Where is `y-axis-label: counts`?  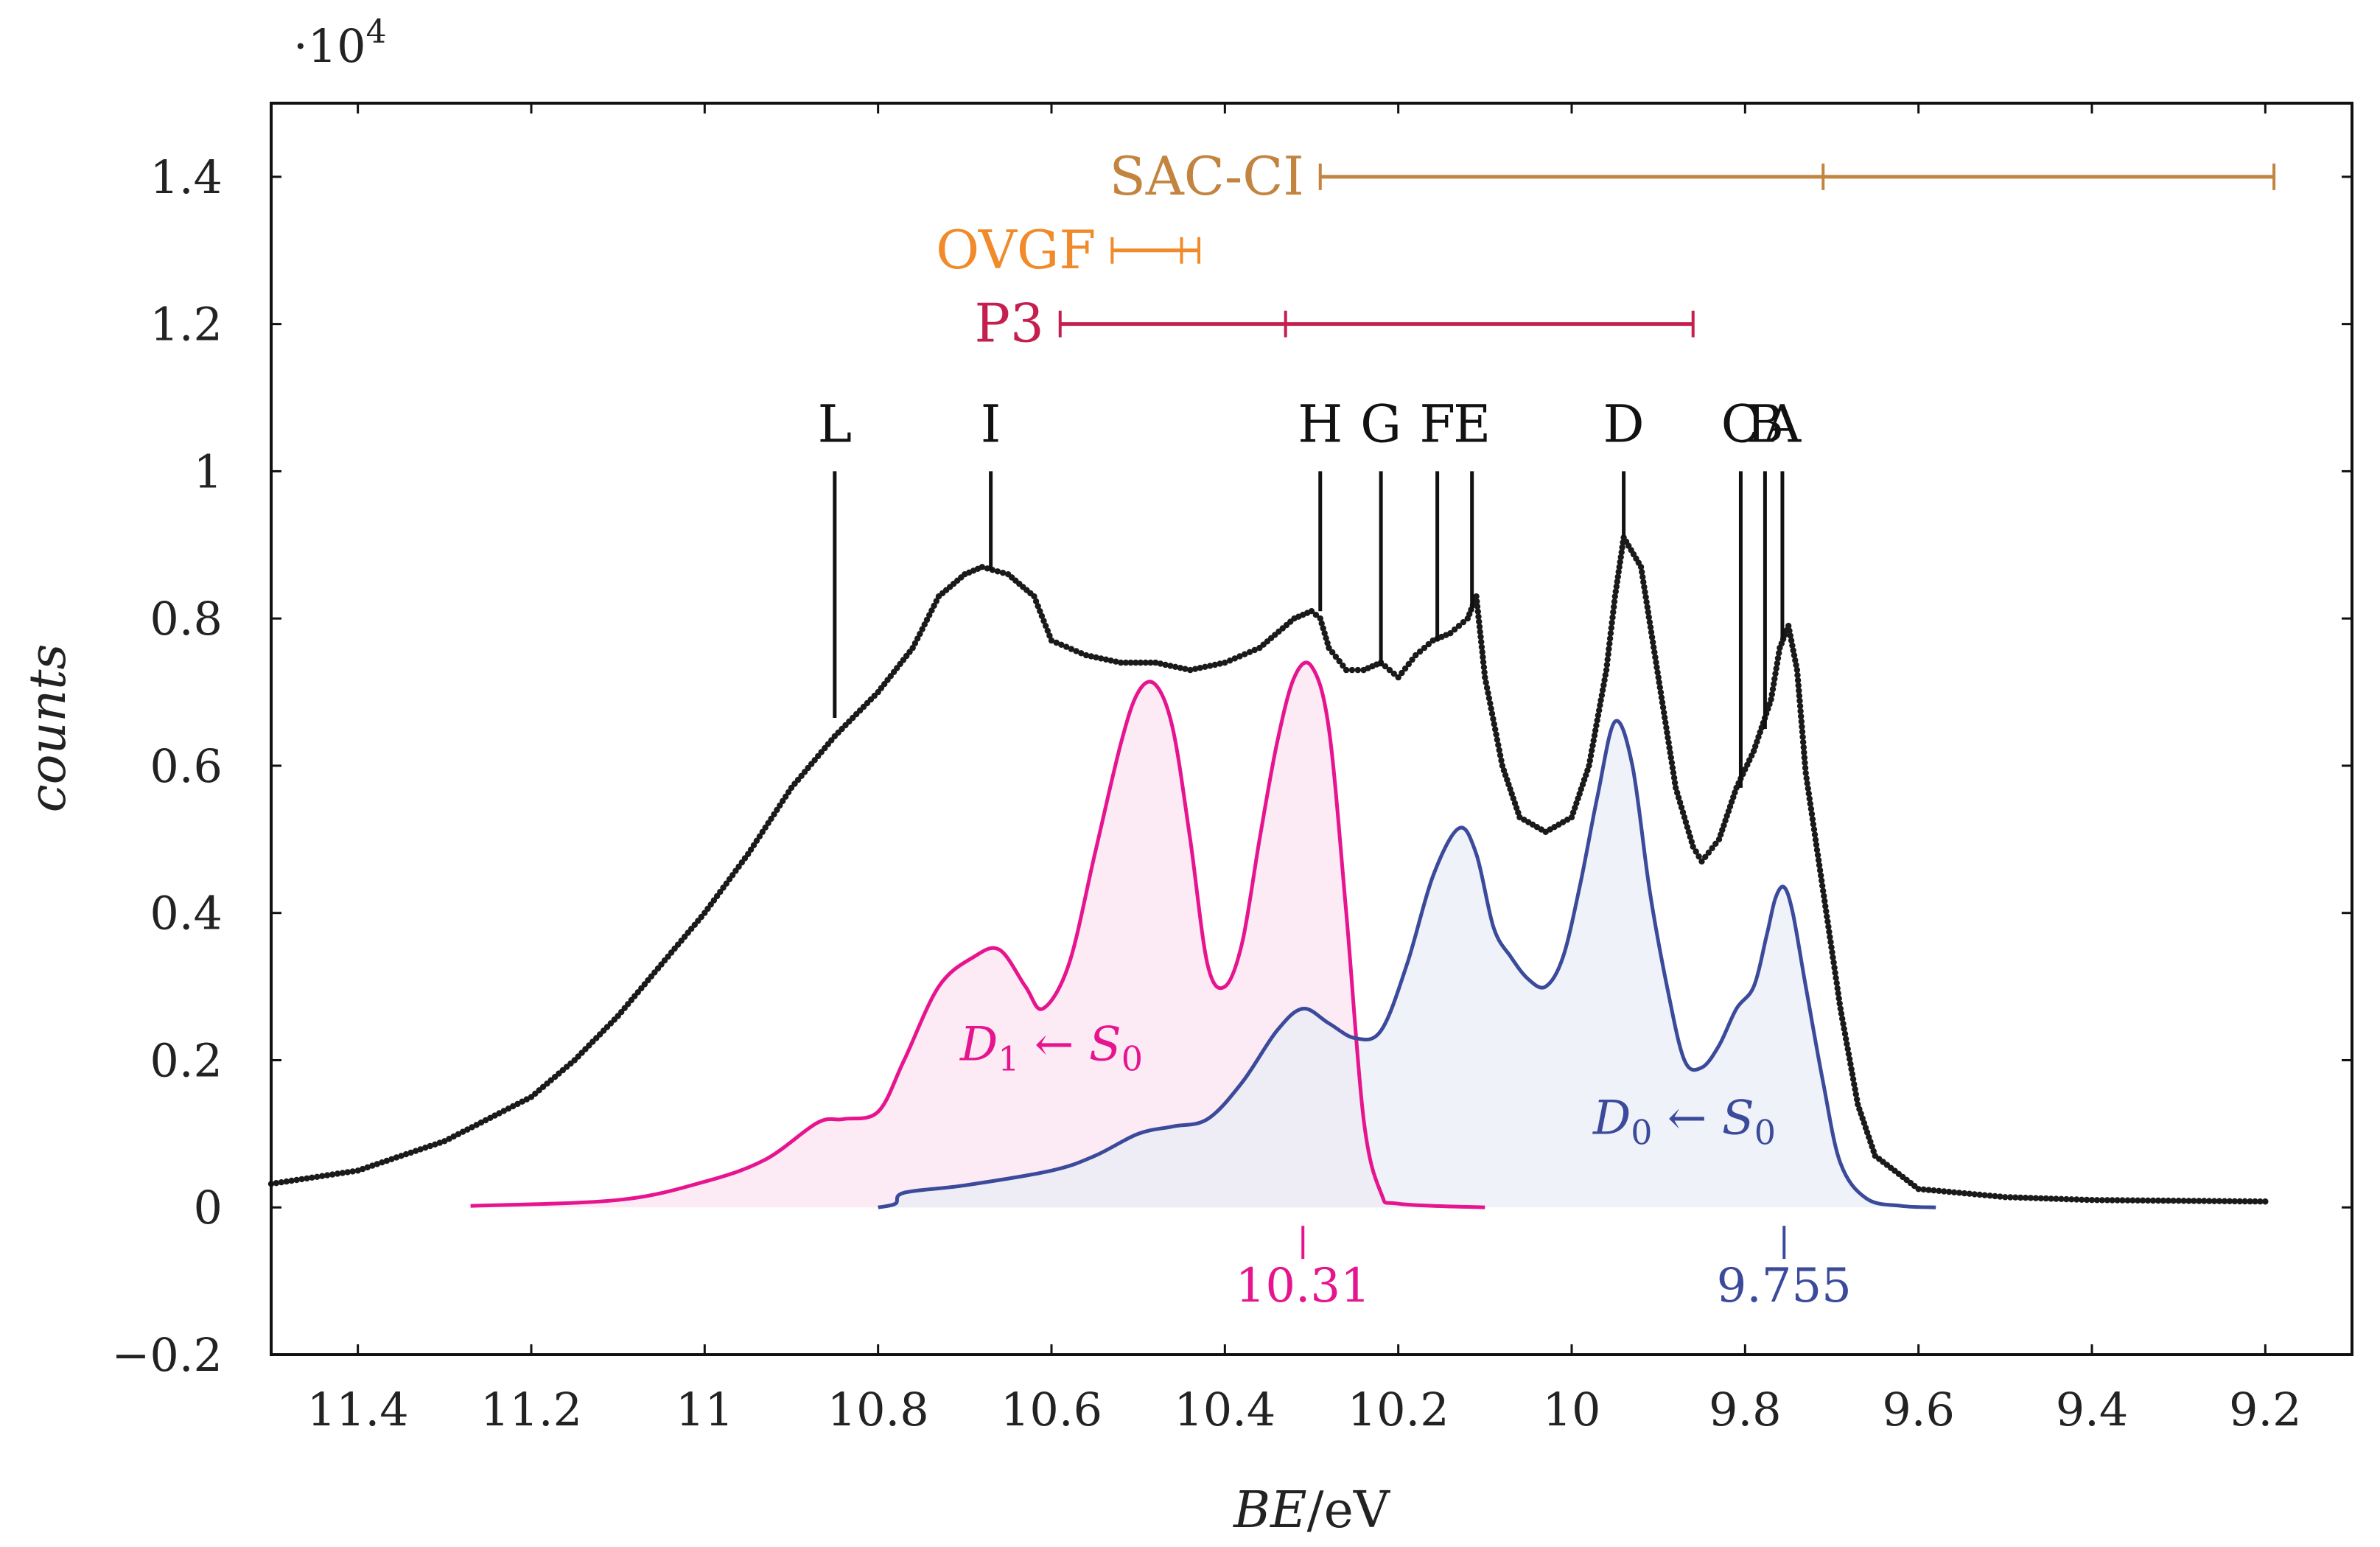
y-axis-label: counts is located at coordinates (48, 729).